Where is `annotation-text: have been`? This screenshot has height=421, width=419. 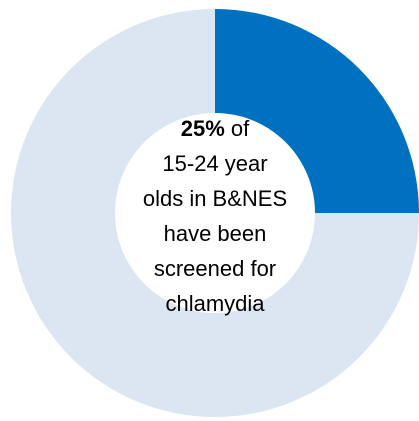
annotation-text: have been is located at coordinates (215, 233).